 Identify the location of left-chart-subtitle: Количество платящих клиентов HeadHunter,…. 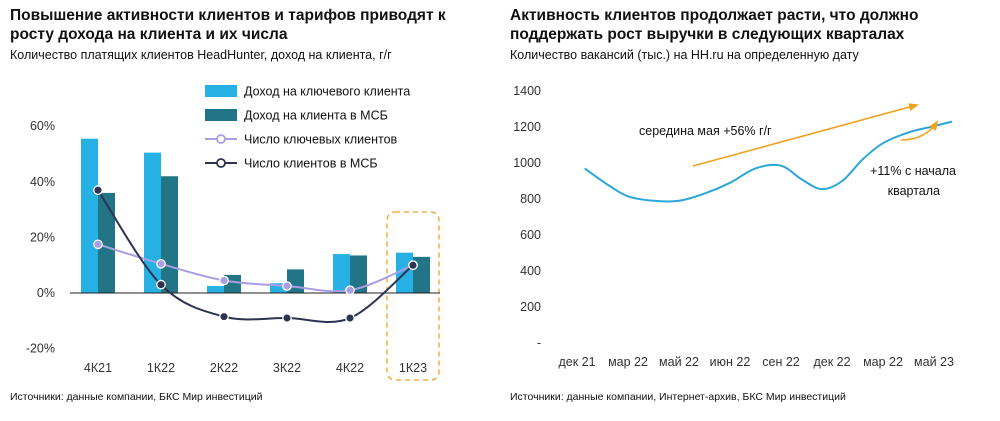
(201, 55).